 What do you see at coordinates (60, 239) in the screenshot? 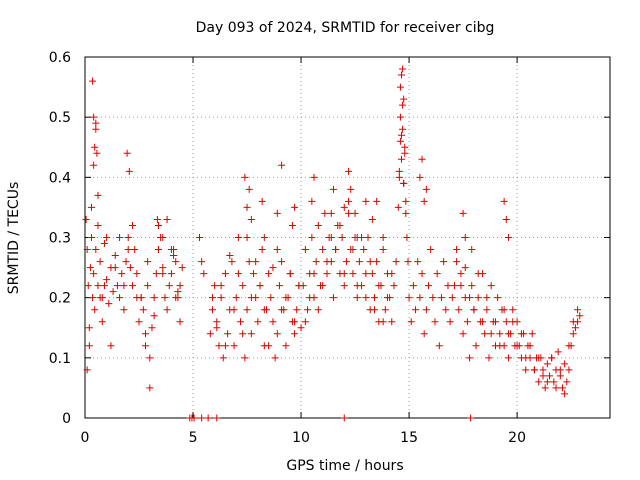
I see `y-tick-label: 0.3` at bounding box center [60, 239].